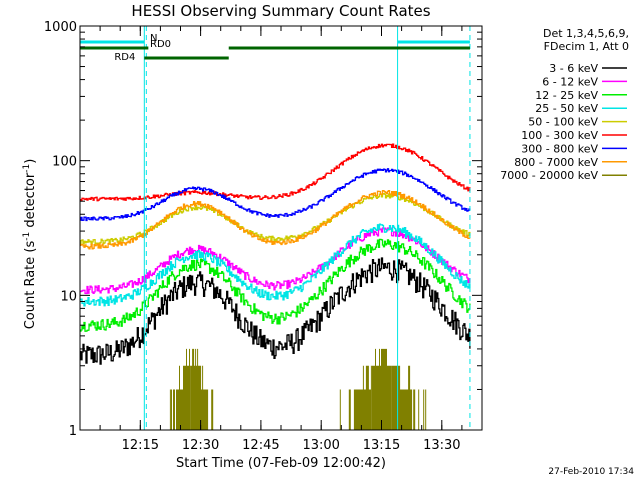 The height and width of the screenshot is (480, 640). Describe the element at coordinates (566, 95) in the screenshot. I see `legend-label-3: 12 - 25 keV` at that location.